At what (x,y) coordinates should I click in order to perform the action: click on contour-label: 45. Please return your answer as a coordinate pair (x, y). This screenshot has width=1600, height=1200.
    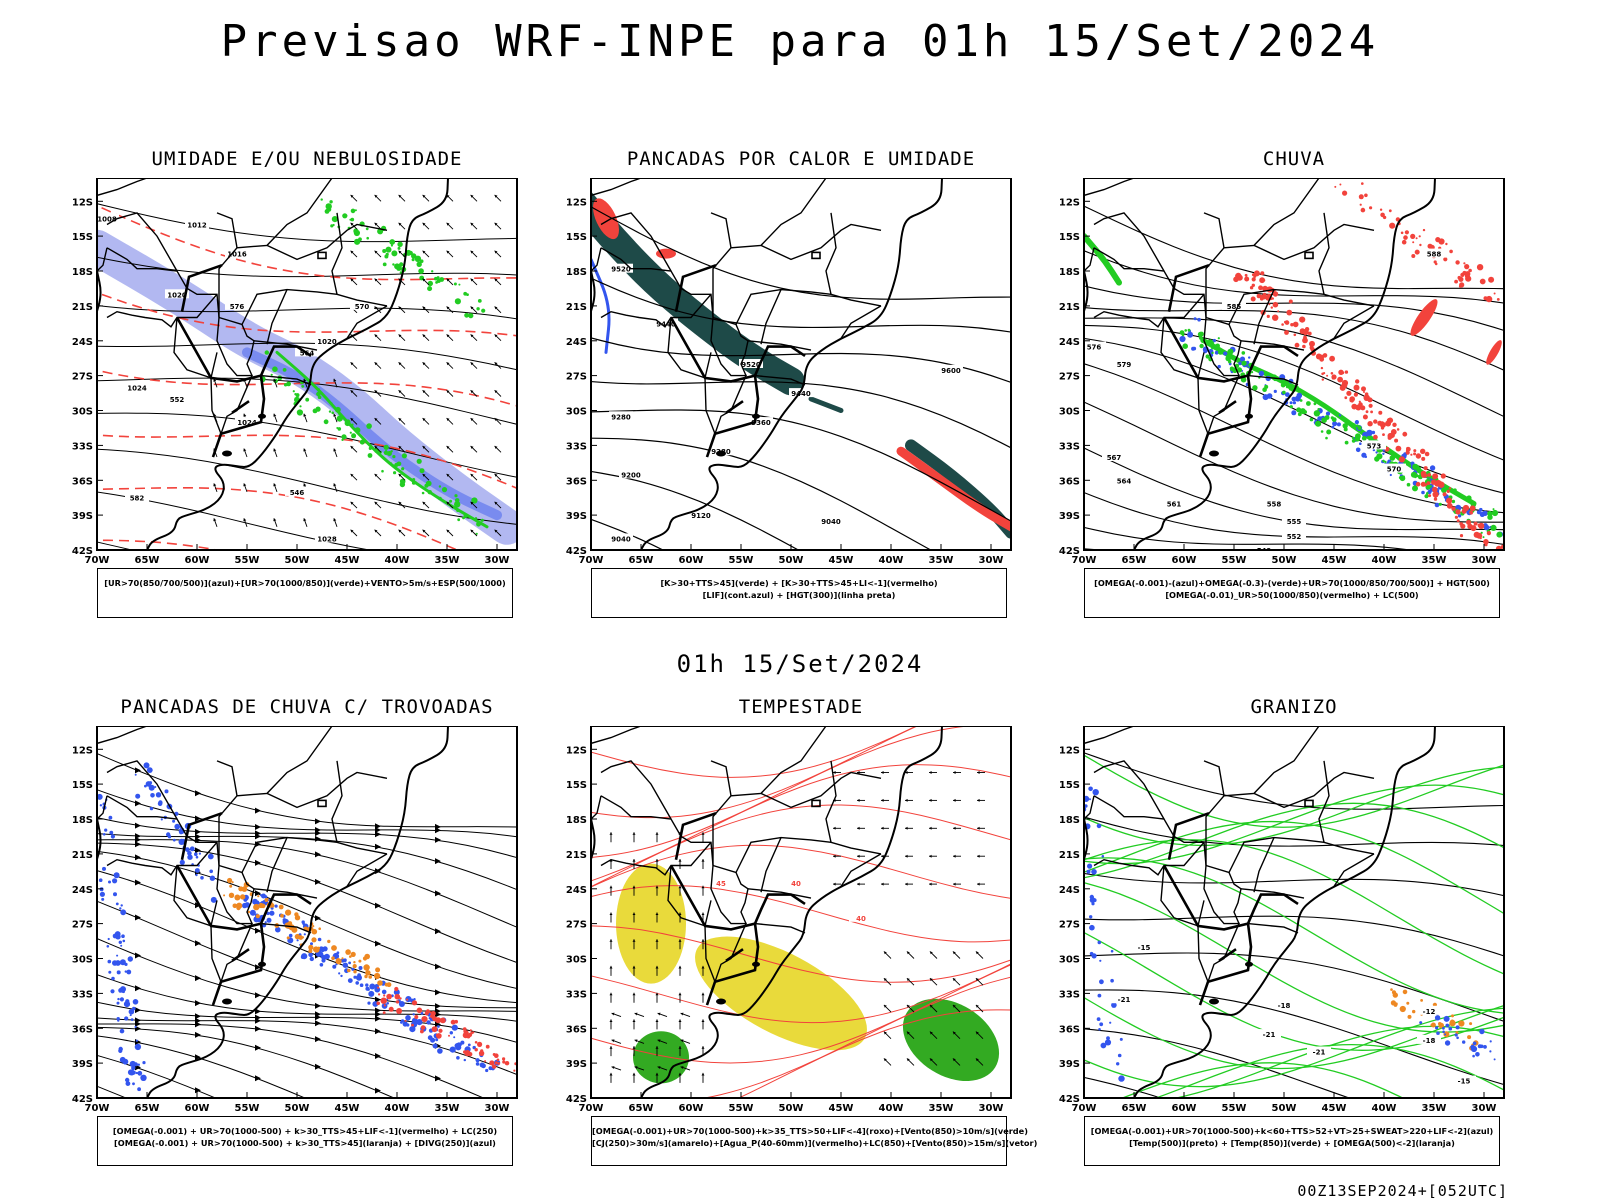
    Looking at the image, I should click on (721, 884).